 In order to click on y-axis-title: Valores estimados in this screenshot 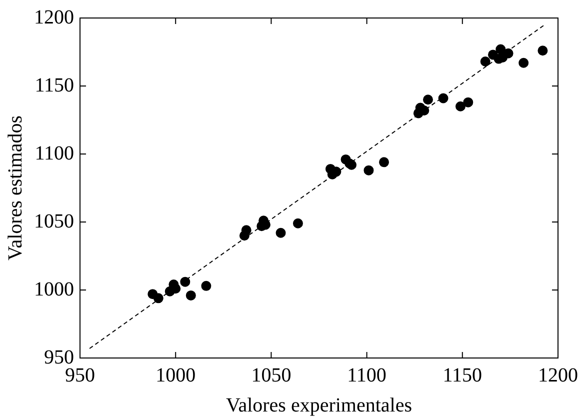, I will do `click(15, 187)`.